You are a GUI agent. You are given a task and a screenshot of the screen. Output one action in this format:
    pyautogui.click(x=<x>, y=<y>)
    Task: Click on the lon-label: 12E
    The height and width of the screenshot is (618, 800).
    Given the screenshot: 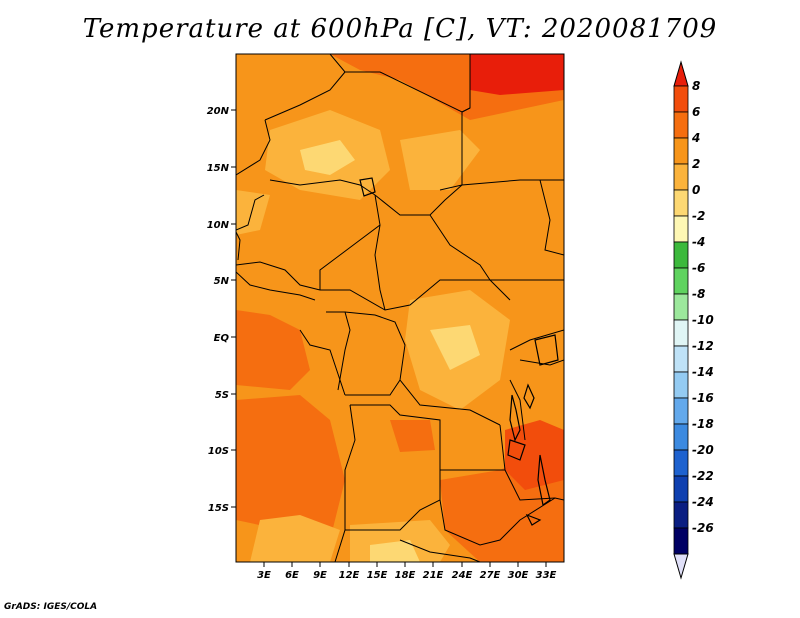 What is the action you would take?
    pyautogui.click(x=349, y=575)
    